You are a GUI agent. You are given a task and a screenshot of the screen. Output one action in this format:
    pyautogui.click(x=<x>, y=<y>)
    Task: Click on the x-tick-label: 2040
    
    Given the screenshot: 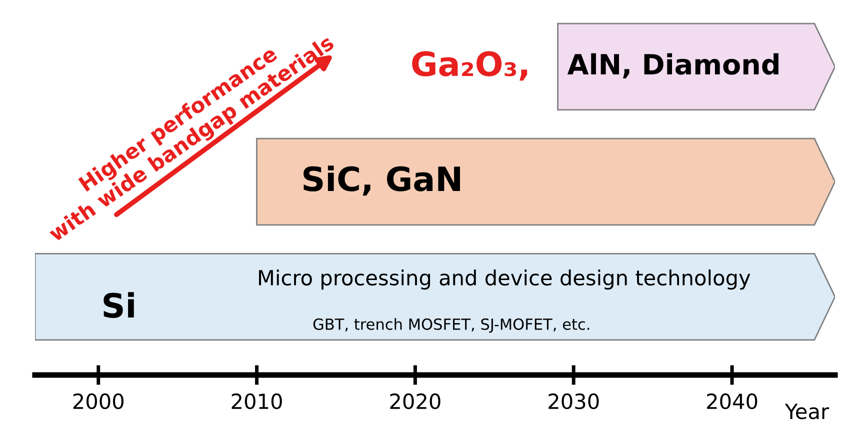 What is the action you would take?
    pyautogui.click(x=732, y=401)
    